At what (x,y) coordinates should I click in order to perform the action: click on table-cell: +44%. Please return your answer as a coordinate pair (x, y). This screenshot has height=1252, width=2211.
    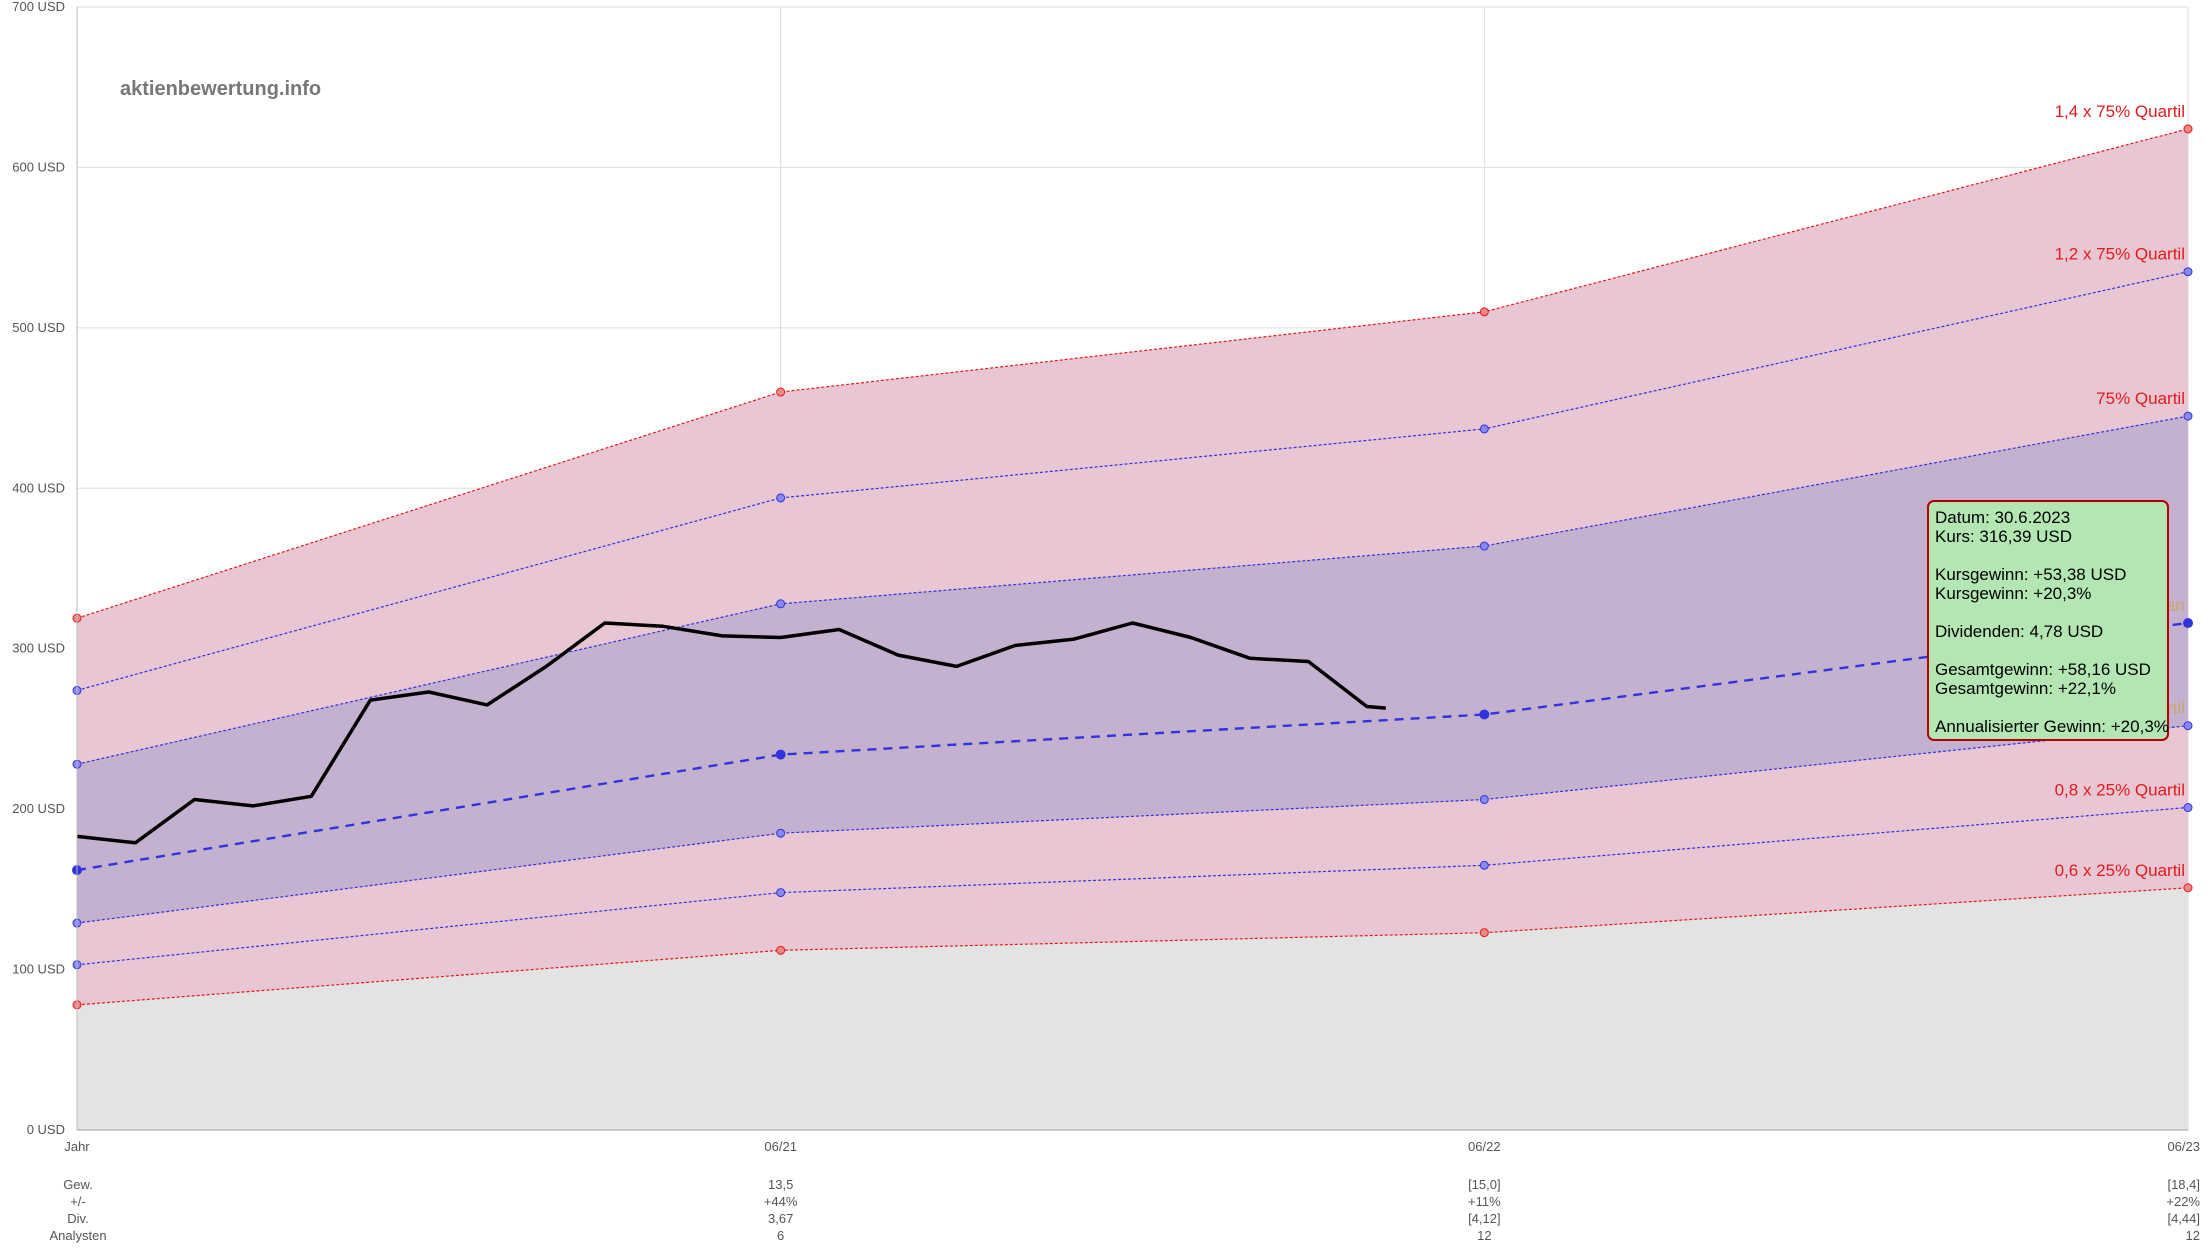
    Looking at the image, I should click on (781, 1201).